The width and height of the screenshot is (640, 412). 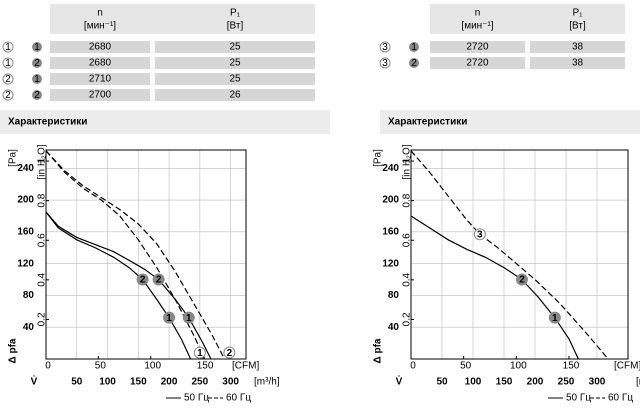 What do you see at coordinates (37, 47) in the screenshot?
I see `variant-number: 1` at bounding box center [37, 47].